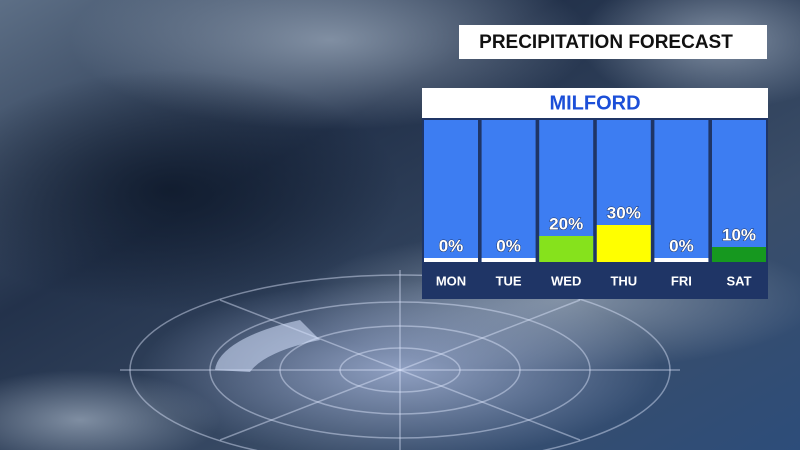 The image size is (800, 450). I want to click on day-label: THU, so click(623, 280).